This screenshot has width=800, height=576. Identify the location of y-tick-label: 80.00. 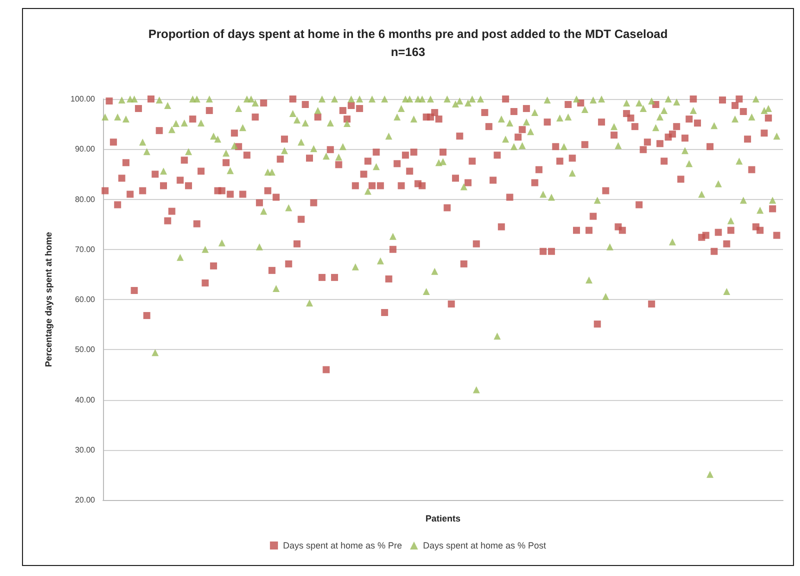
(85, 199).